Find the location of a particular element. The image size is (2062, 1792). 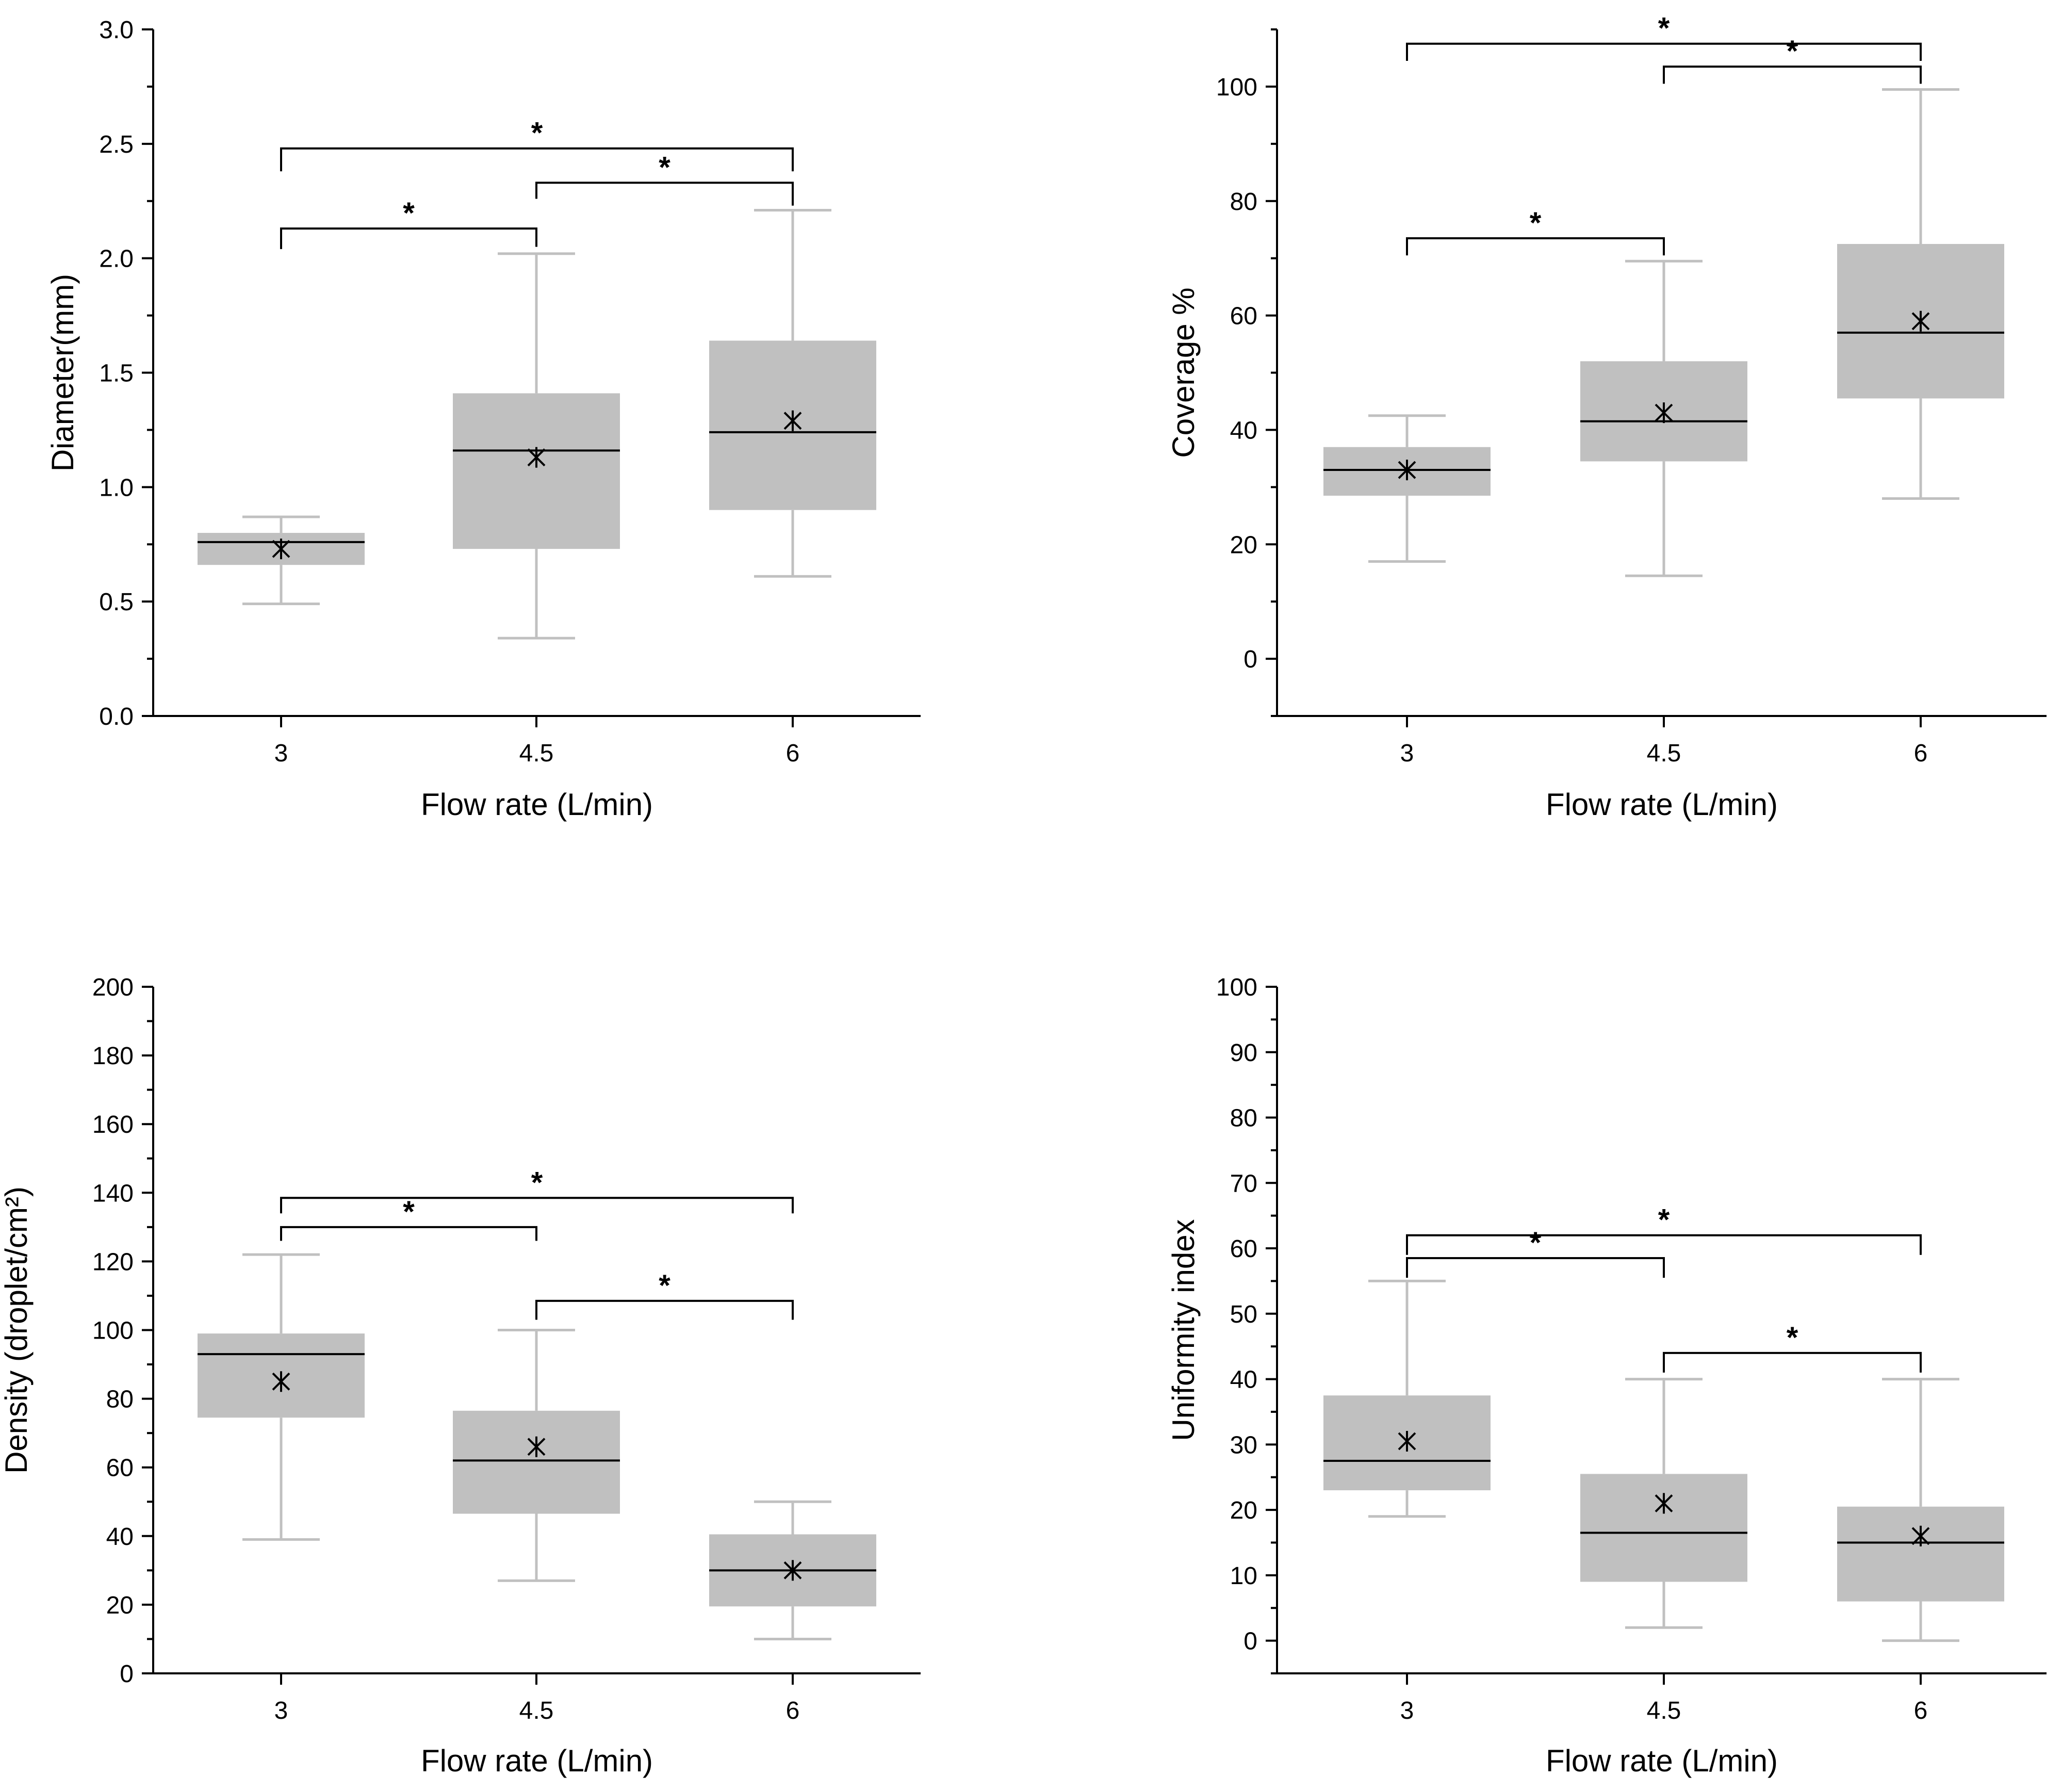

y-tick-label: 1.0 is located at coordinates (117, 487).